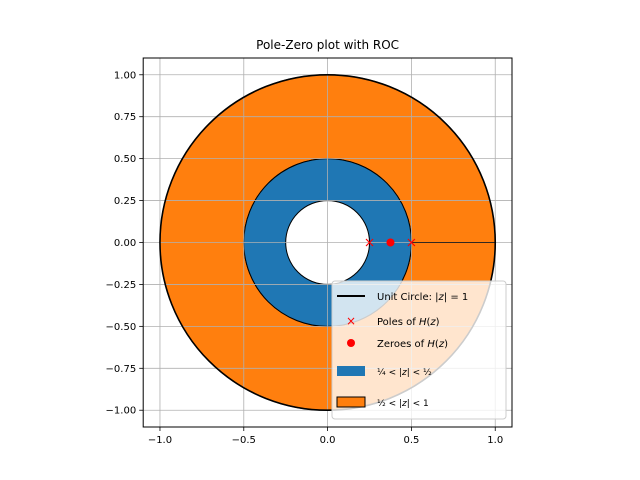 Image resolution: width=640 pixels, height=480 pixels. Describe the element at coordinates (125, 159) in the screenshot. I see `y-tick-label-2: 0.50` at that location.